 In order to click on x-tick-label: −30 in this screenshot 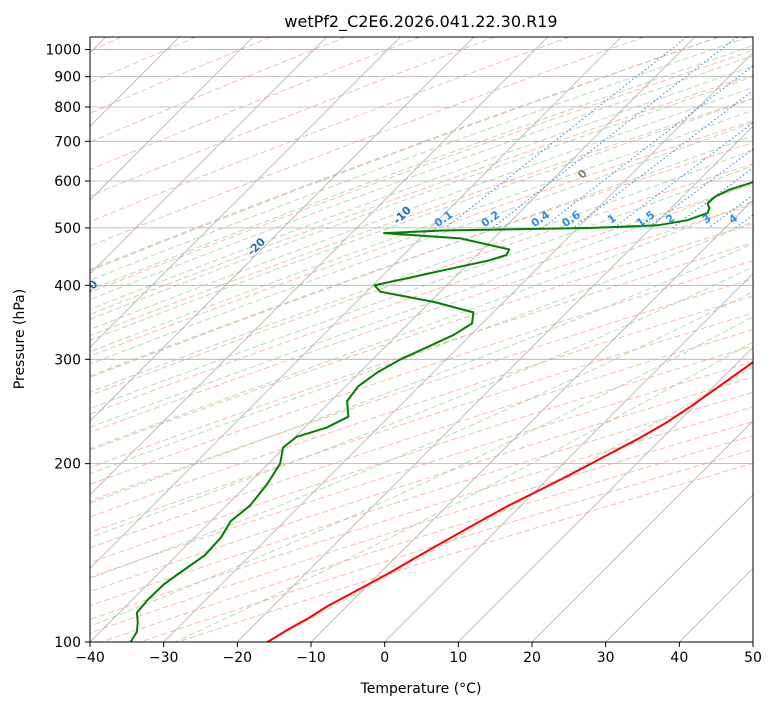, I will do `click(164, 658)`.